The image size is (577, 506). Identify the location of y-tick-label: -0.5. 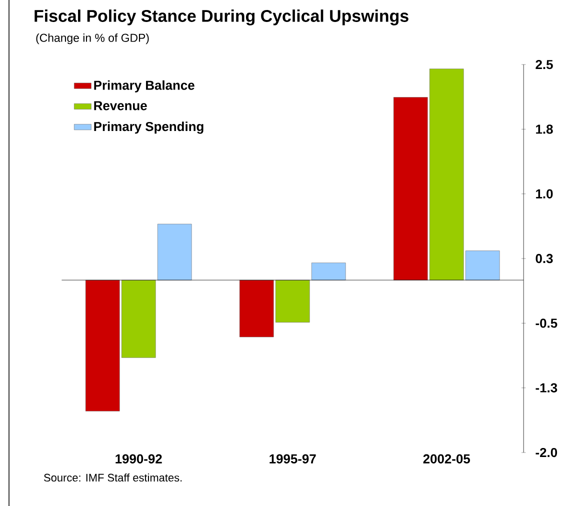
(547, 323).